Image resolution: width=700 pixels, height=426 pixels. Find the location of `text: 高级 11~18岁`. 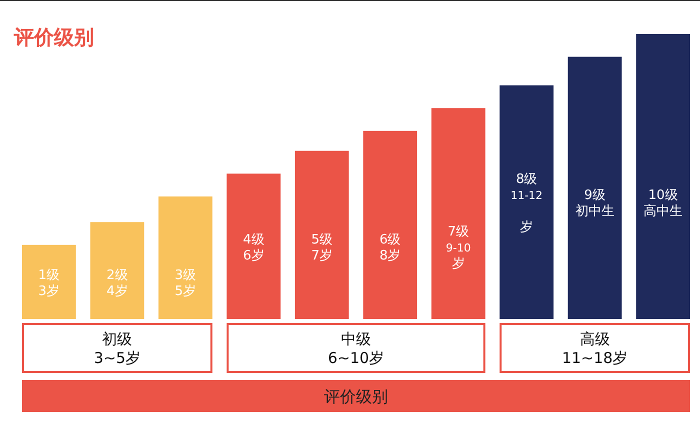

text: 高级 11~18岁 is located at coordinates (595, 348).